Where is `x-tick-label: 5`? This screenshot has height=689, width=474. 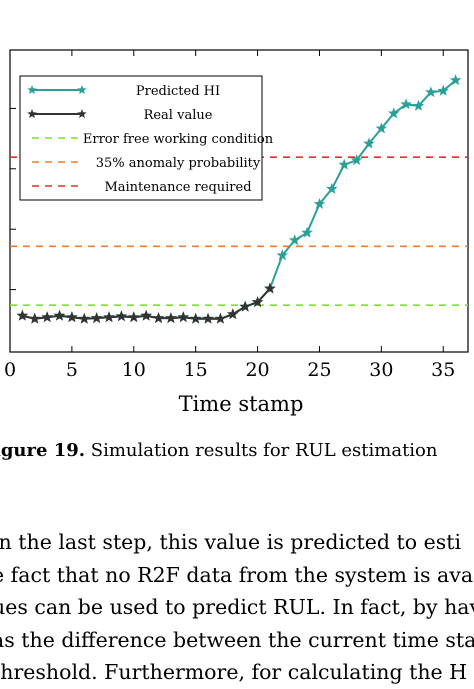 x-tick-label: 5 is located at coordinates (72, 370).